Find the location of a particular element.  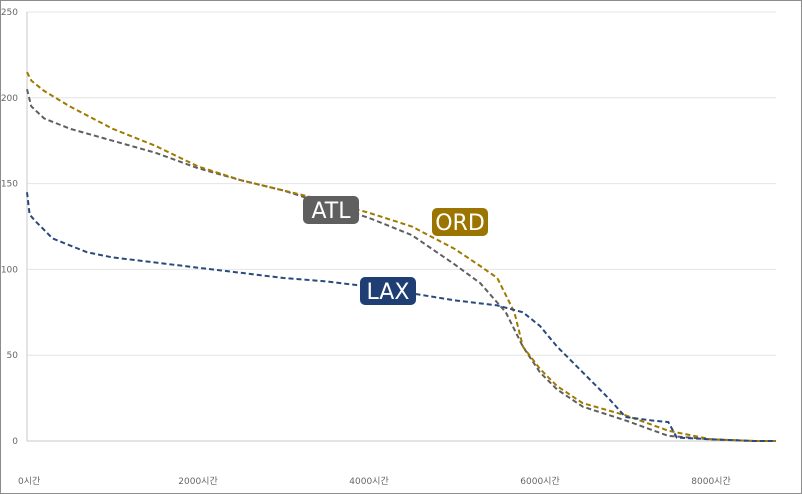

y-tick-label: 150 is located at coordinates (9, 185).